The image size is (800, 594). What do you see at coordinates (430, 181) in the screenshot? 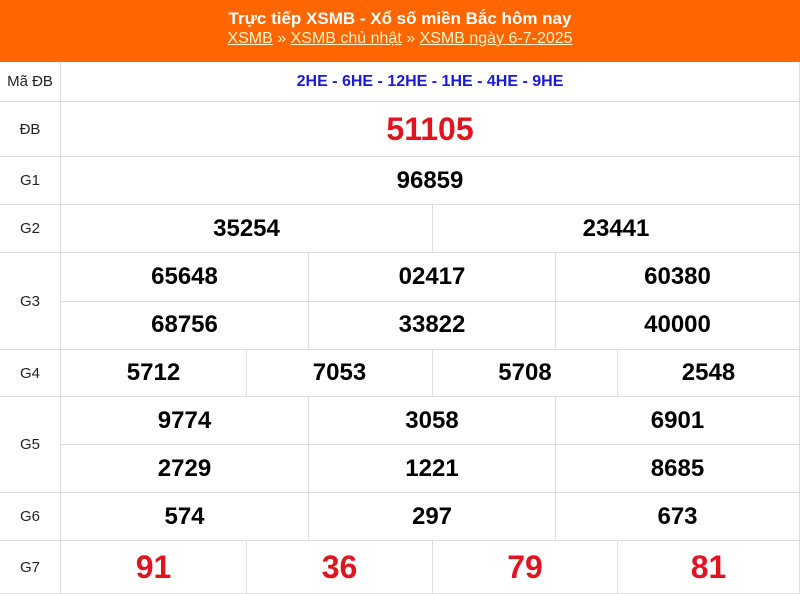
I see `prize-number-g1: 96859` at bounding box center [430, 181].